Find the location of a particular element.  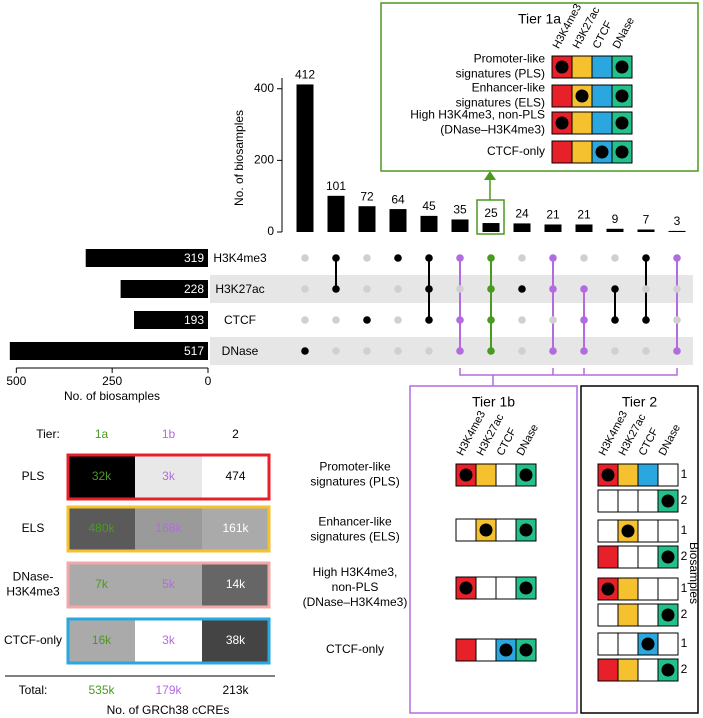

y-tick-label: 400 is located at coordinates (264, 88).